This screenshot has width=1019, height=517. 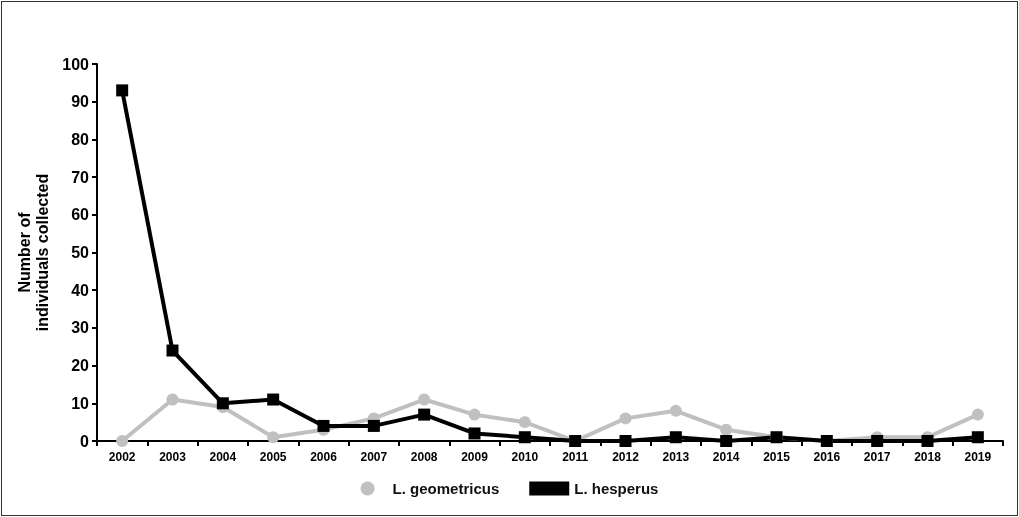 What do you see at coordinates (616, 488) in the screenshot?
I see `legend-label: L. hesperus` at bounding box center [616, 488].